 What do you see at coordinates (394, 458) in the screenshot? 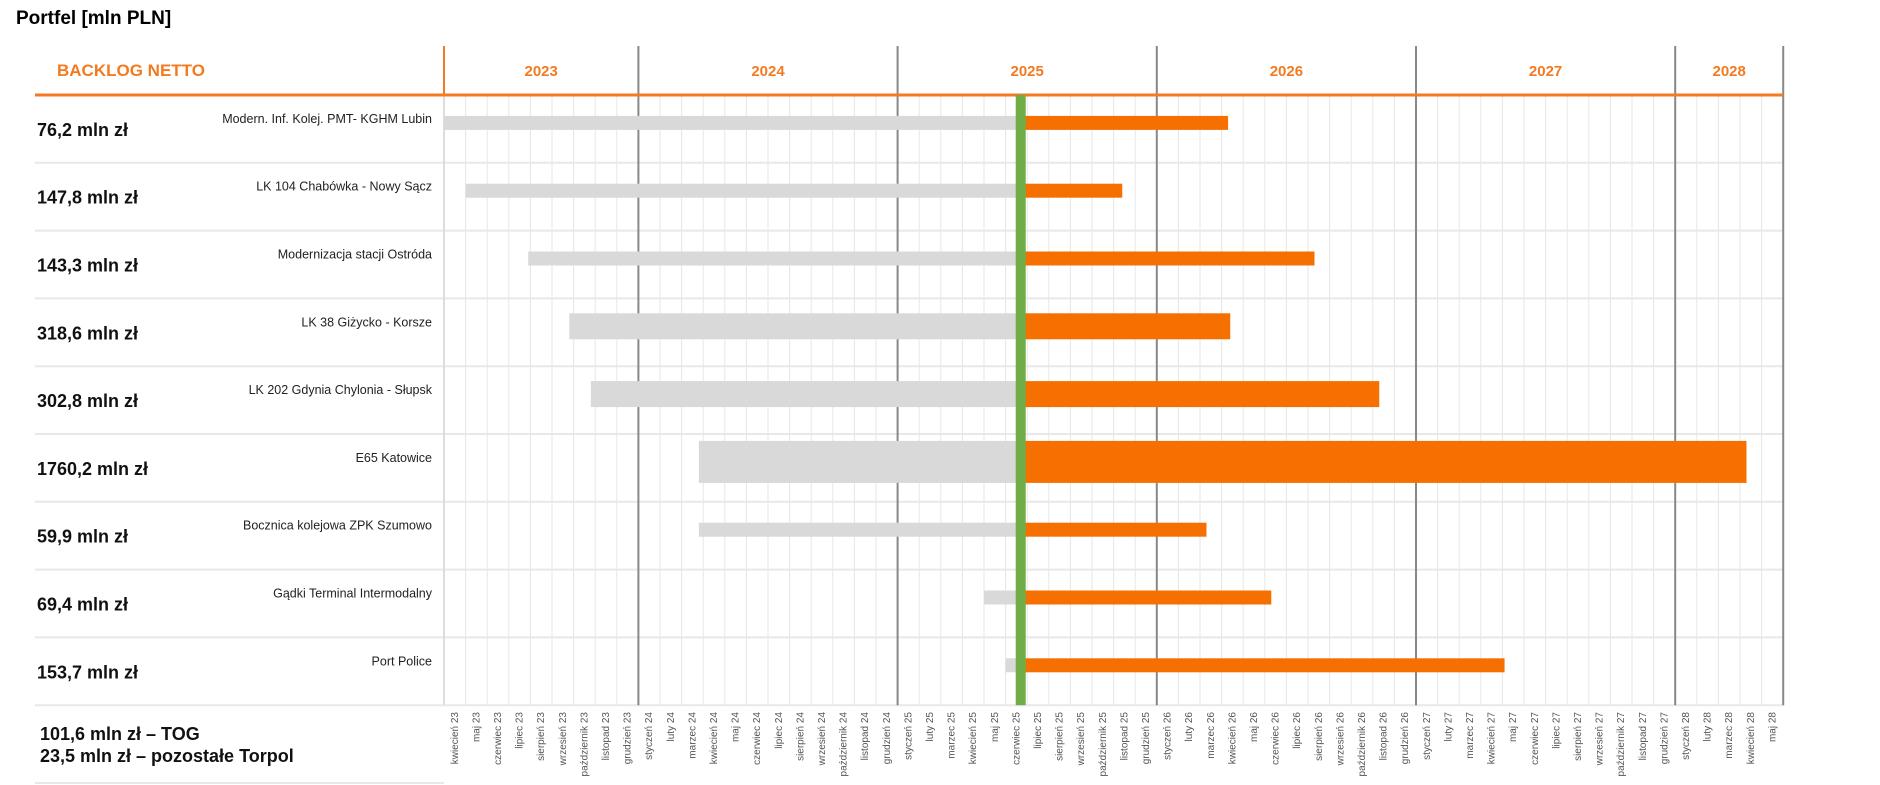
I see `project-name: E65 Katowice` at bounding box center [394, 458].